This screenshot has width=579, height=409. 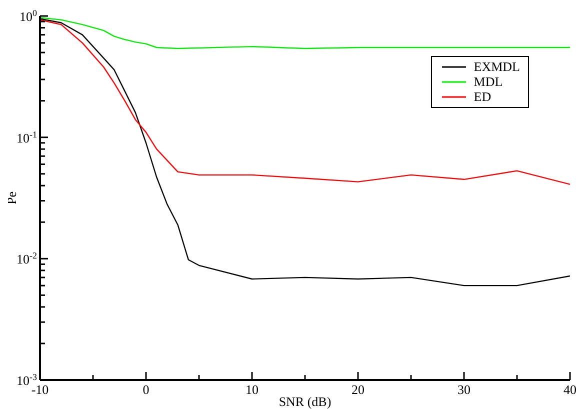 I want to click on x-axis-title: SNR (dB), so click(x=305, y=401).